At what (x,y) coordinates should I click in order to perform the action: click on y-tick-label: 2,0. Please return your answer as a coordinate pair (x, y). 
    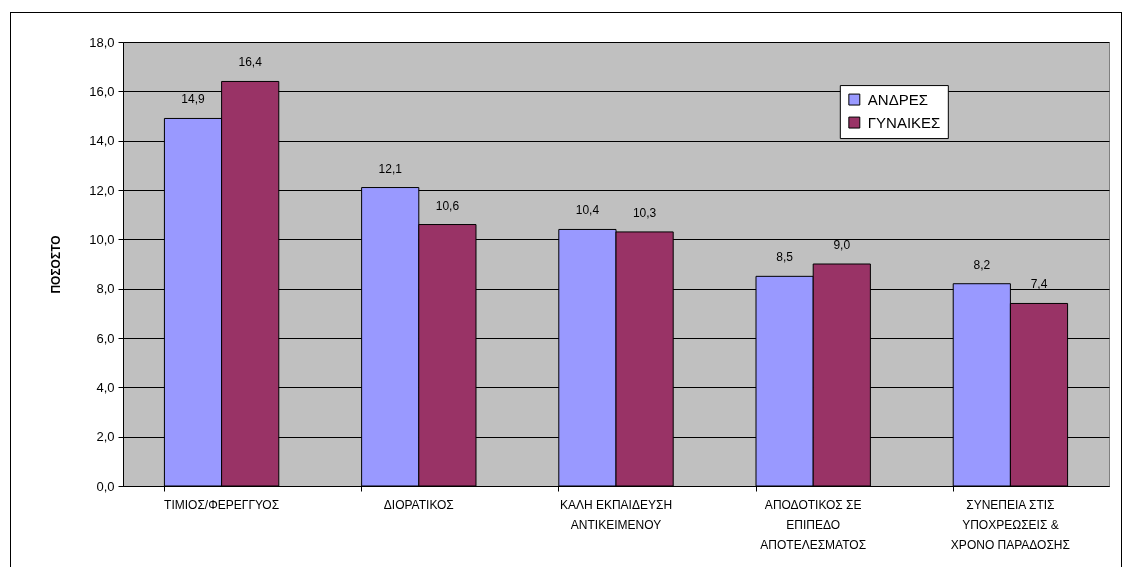
    Looking at the image, I should click on (105, 437).